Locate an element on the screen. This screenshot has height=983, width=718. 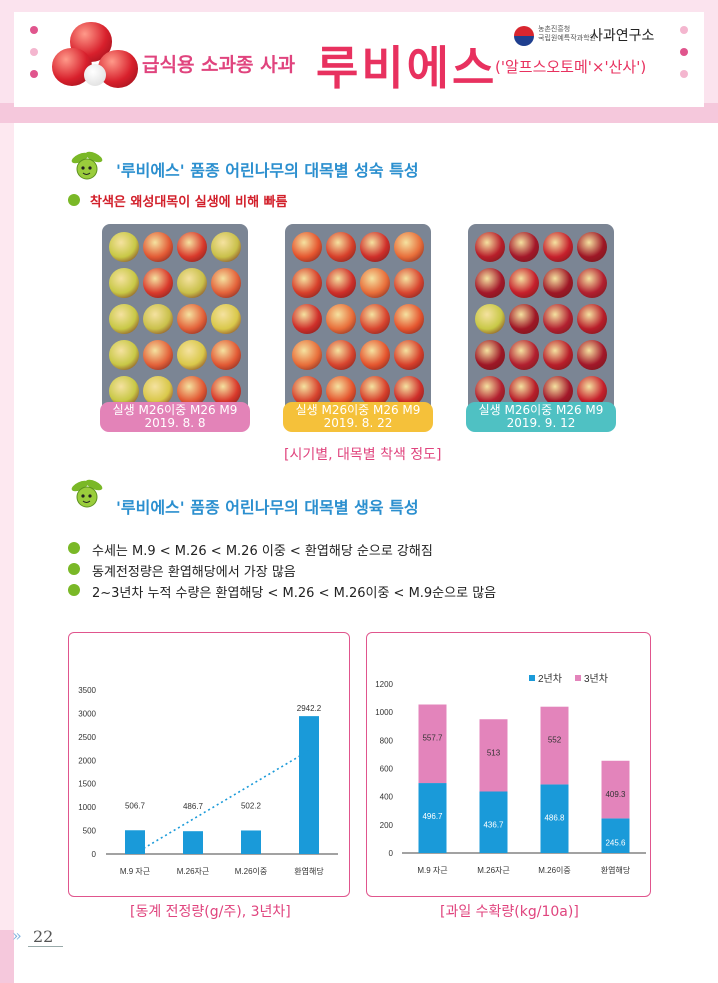
photo-caption-date: 2019. 9. 12 is located at coordinates (541, 423).